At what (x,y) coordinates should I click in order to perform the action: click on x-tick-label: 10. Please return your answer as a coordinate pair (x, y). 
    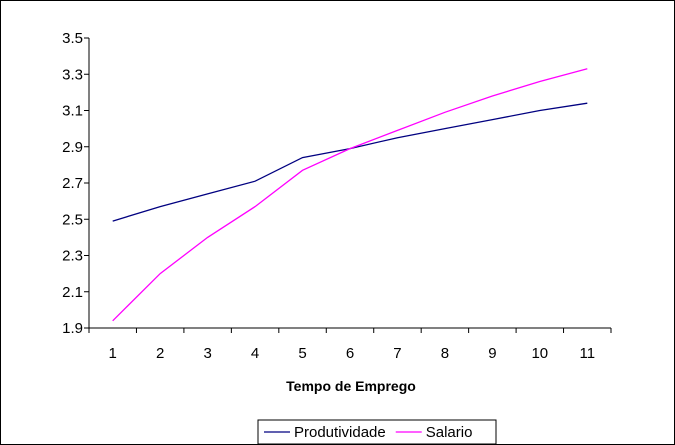
    Looking at the image, I should click on (539, 353).